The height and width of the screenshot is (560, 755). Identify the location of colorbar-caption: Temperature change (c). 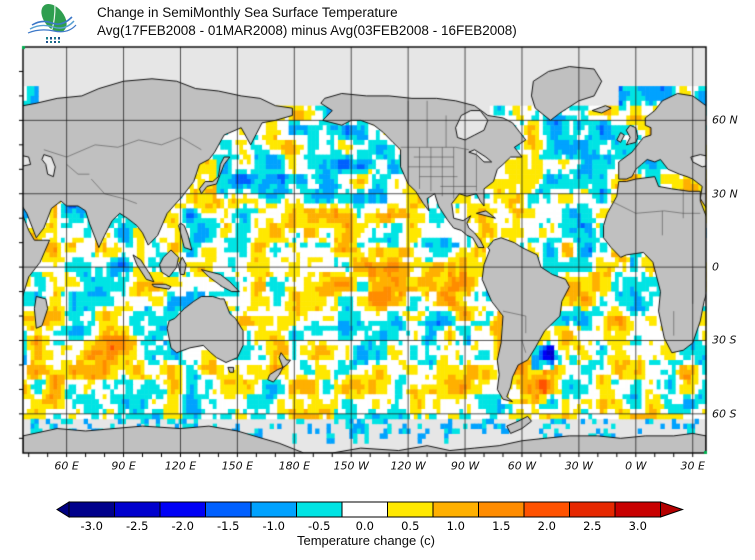
(366, 540).